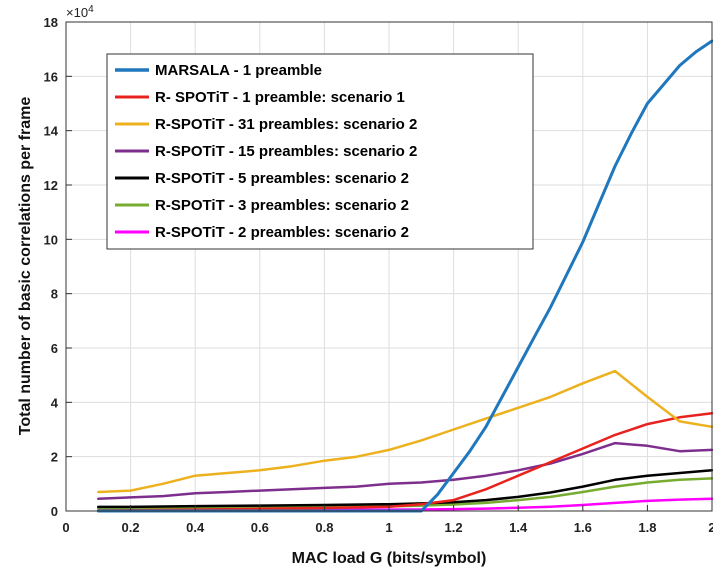 The width and height of the screenshot is (713, 578). Describe the element at coordinates (54, 348) in the screenshot. I see `y-tick-label: 6` at that location.